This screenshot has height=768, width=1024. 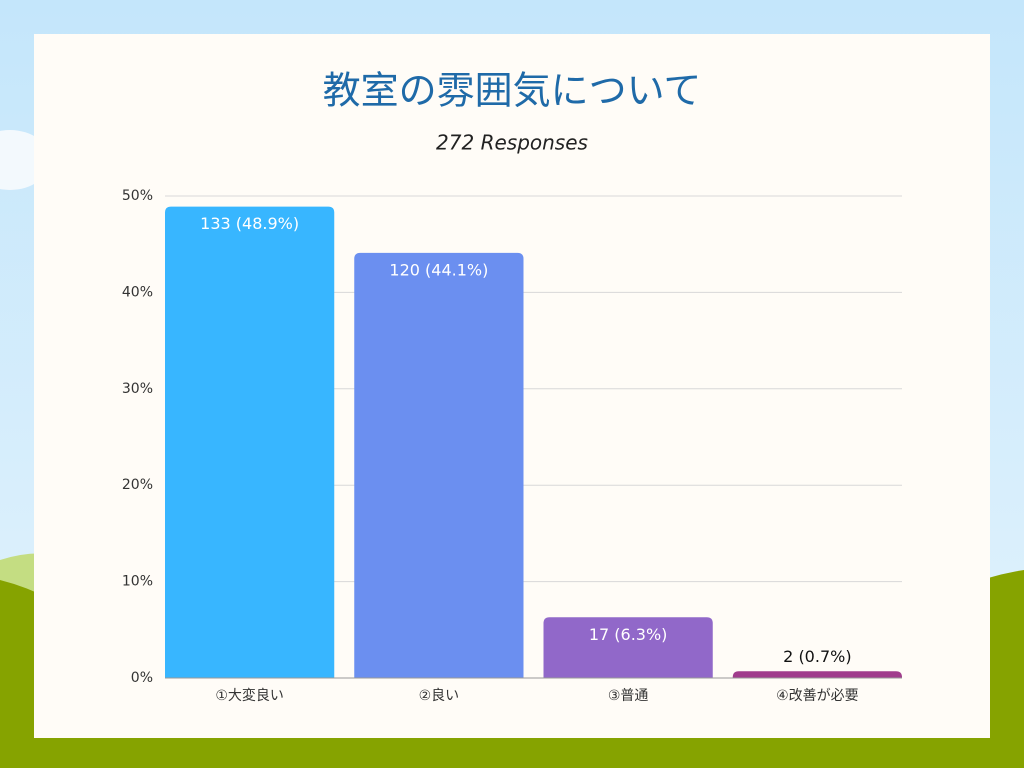 I want to click on y-tick-label: 50%, so click(x=137, y=196).